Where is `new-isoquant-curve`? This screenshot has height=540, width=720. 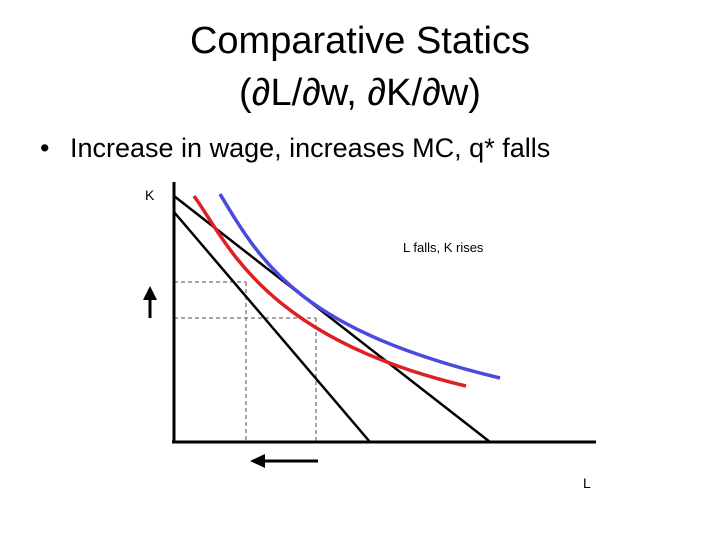
new-isoquant-curve is located at coordinates (329, 291).